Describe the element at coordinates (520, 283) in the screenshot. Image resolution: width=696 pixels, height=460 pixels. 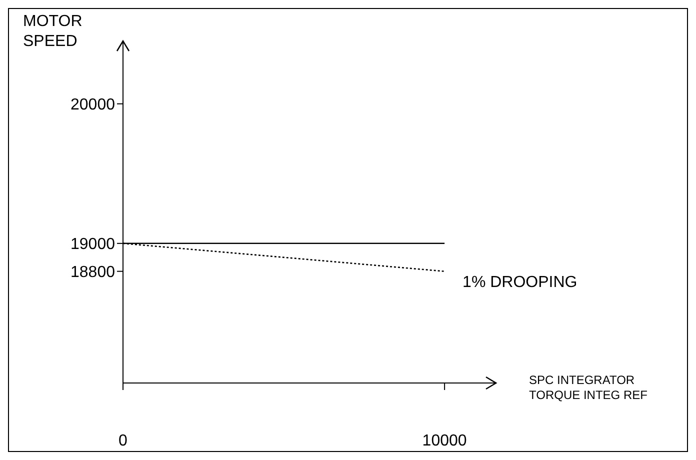
I see `annotation: 1% DROOPING` at that location.